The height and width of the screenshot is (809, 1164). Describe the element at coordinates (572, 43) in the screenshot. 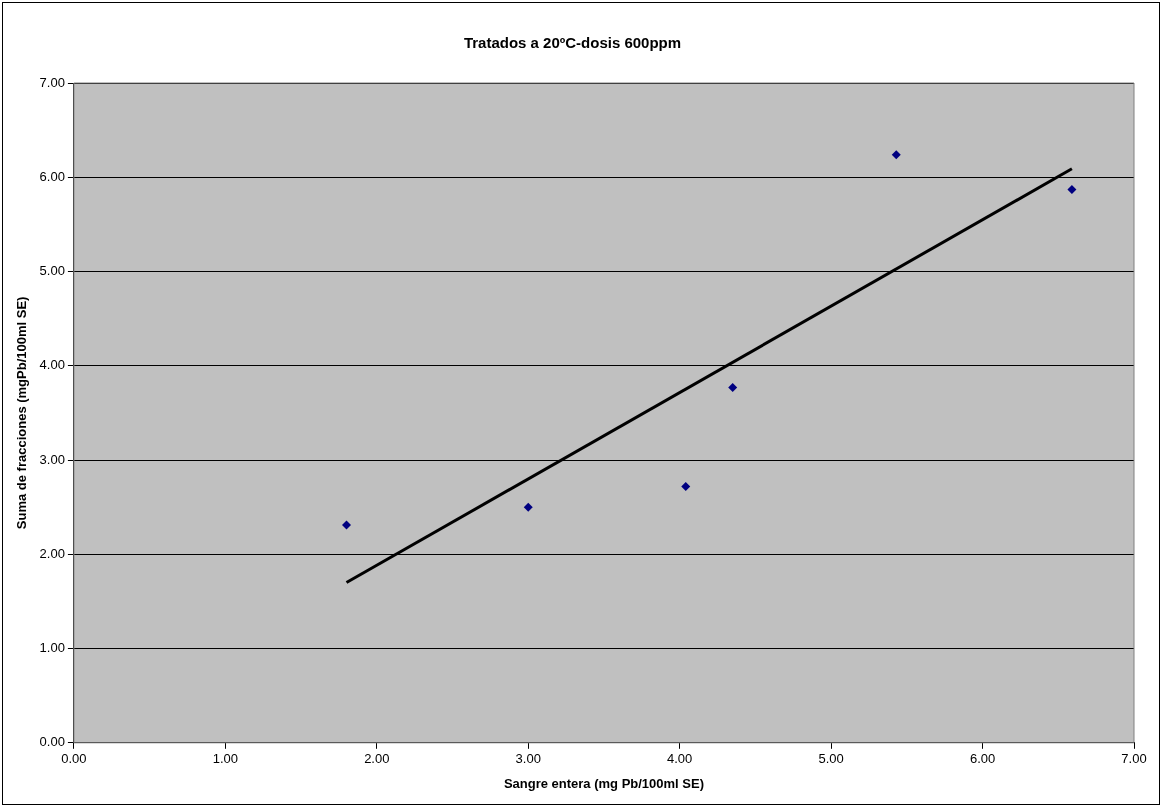

I see `chart-title: Tratados a 20ºC-dosis 600ppm` at that location.